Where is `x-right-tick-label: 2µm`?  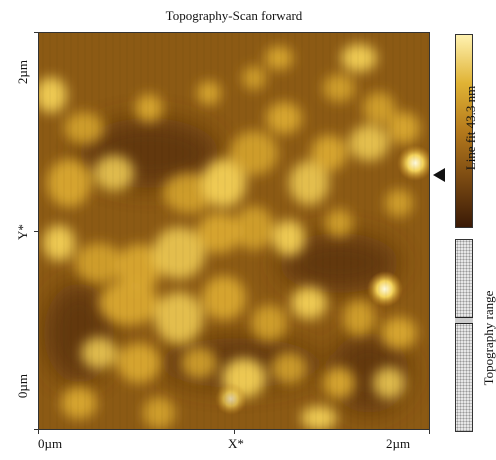
x-right-tick-label: 2µm is located at coordinates (398, 443).